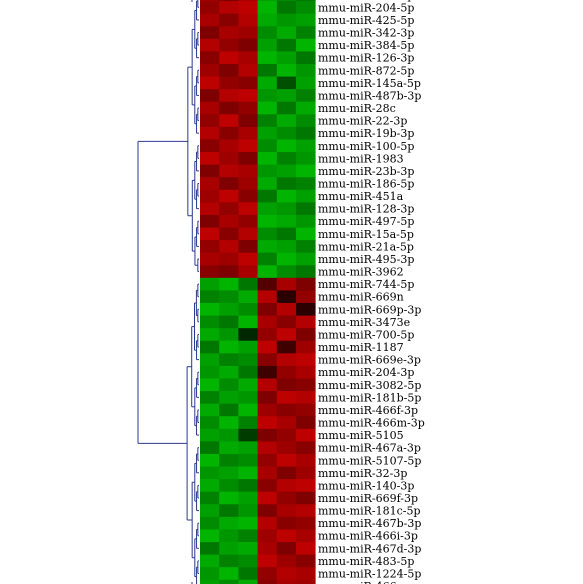 This screenshot has height=584, width=583. Describe the element at coordinates (366, 58) in the screenshot. I see `row-label: mmu-miR-126-3p` at that location.